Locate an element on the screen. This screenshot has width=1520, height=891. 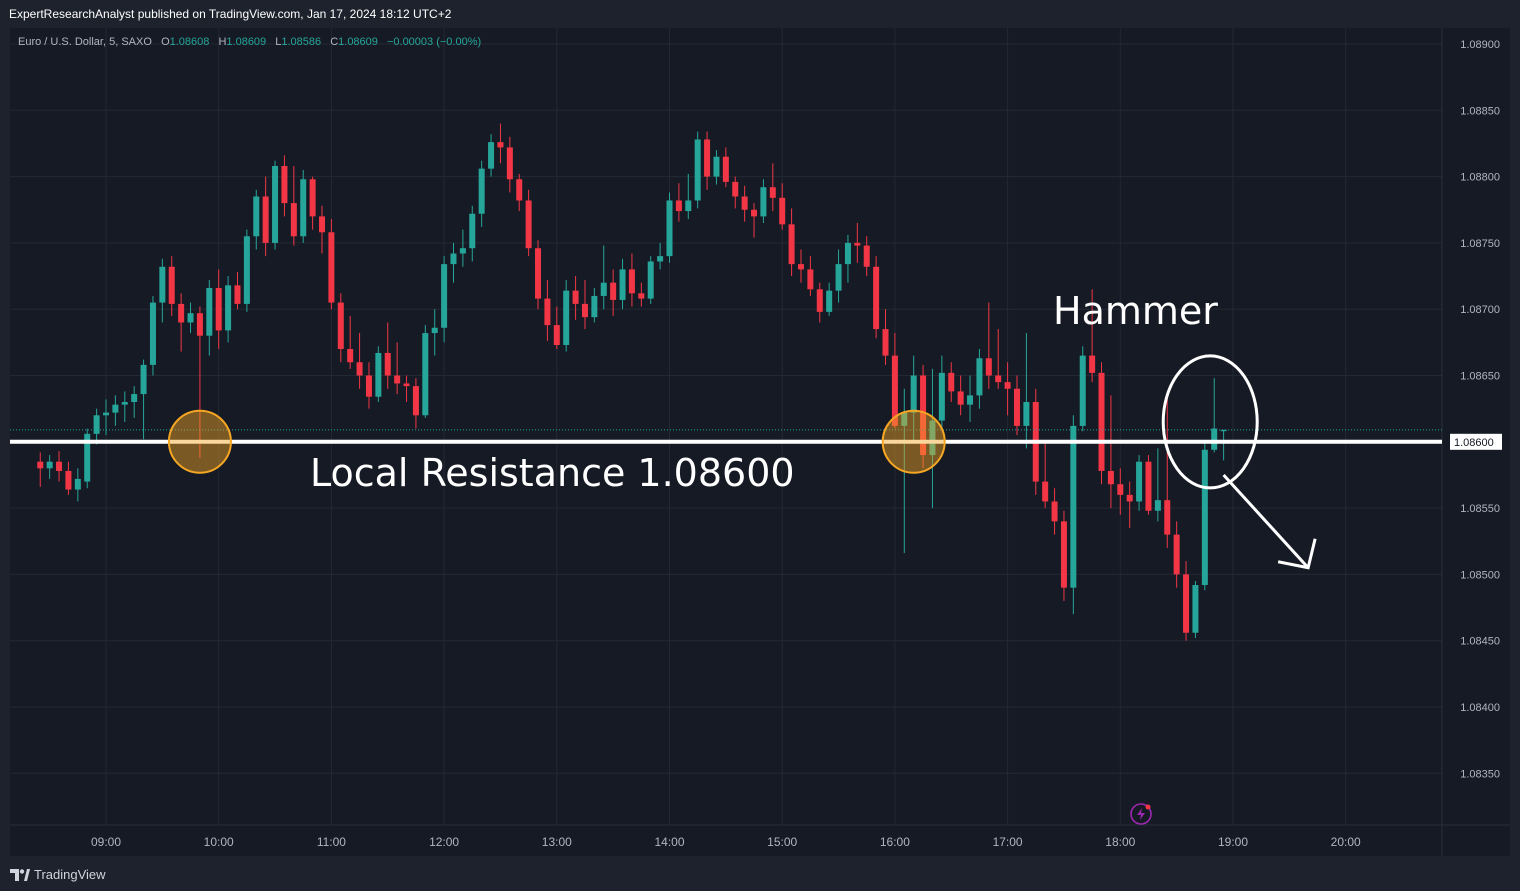
tradingview-logo: TradingView is located at coordinates (58, 874).